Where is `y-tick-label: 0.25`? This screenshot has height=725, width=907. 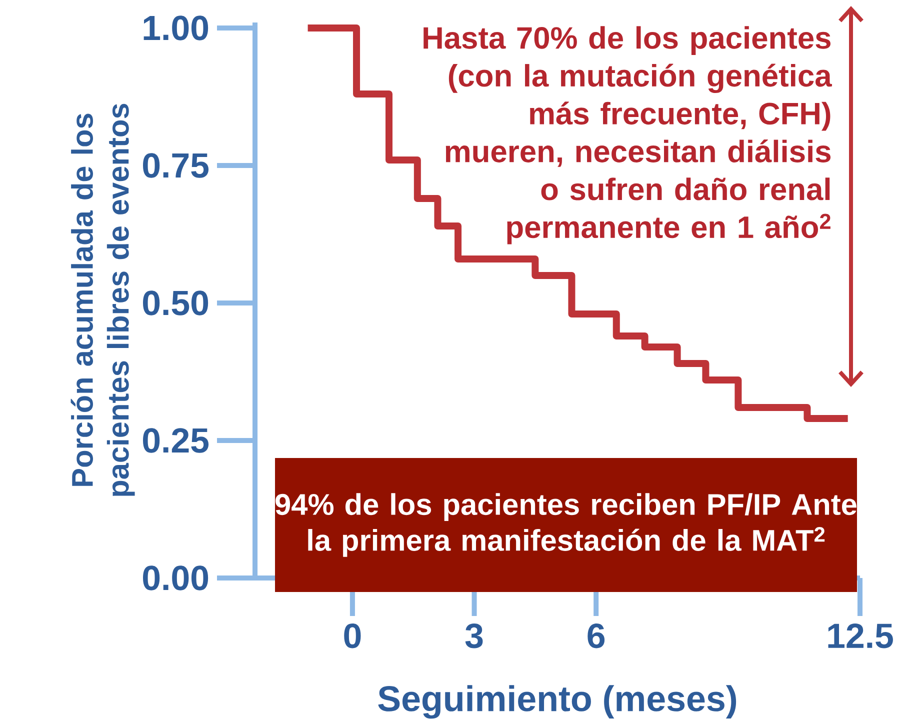
y-tick-label: 0.25 is located at coordinates (176, 440).